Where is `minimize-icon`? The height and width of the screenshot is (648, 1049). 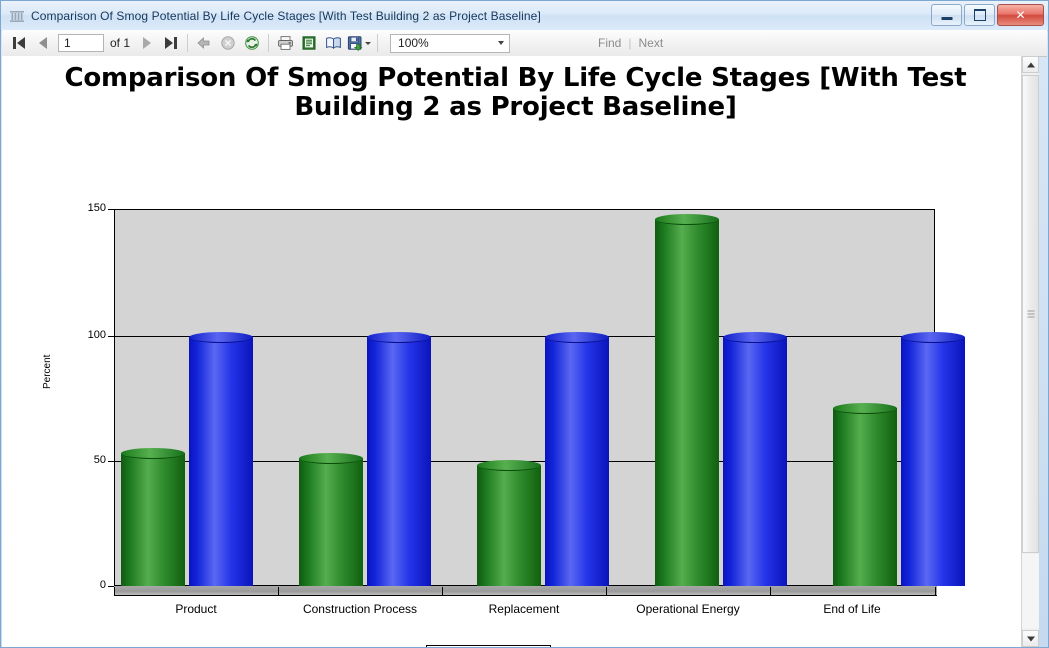
minimize-icon is located at coordinates (946, 18).